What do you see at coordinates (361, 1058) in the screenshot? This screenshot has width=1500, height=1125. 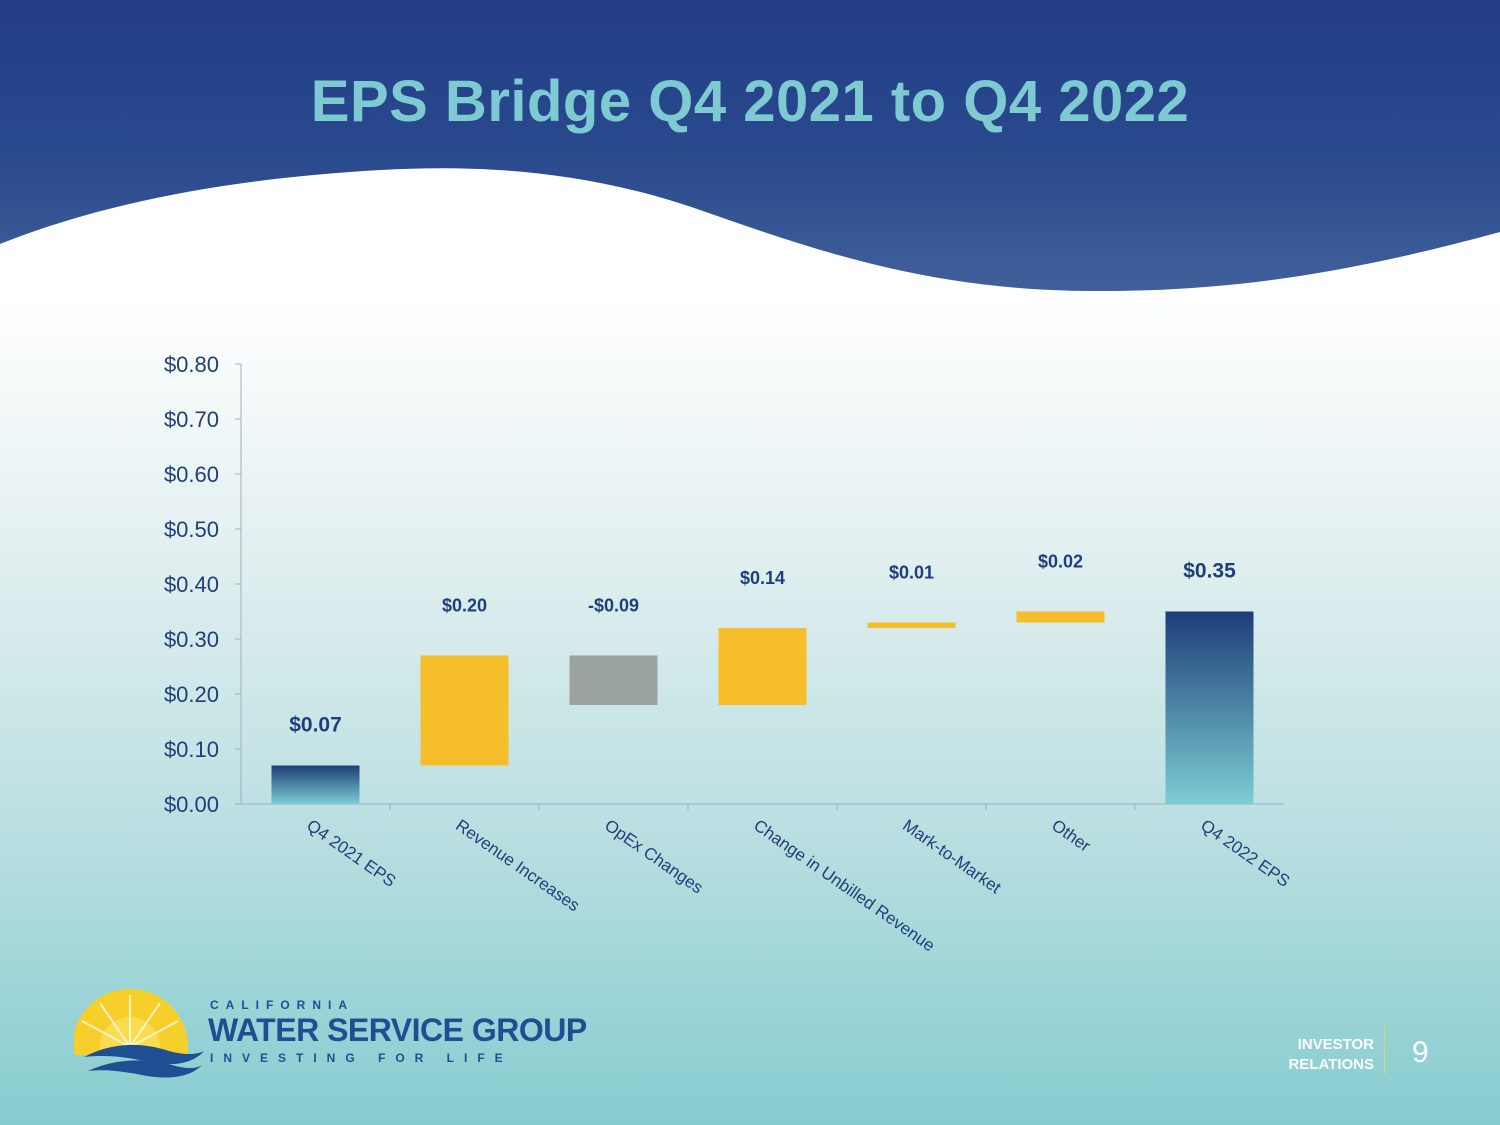 I see `brand-tagline: INVESTING FOR LIFE` at bounding box center [361, 1058].